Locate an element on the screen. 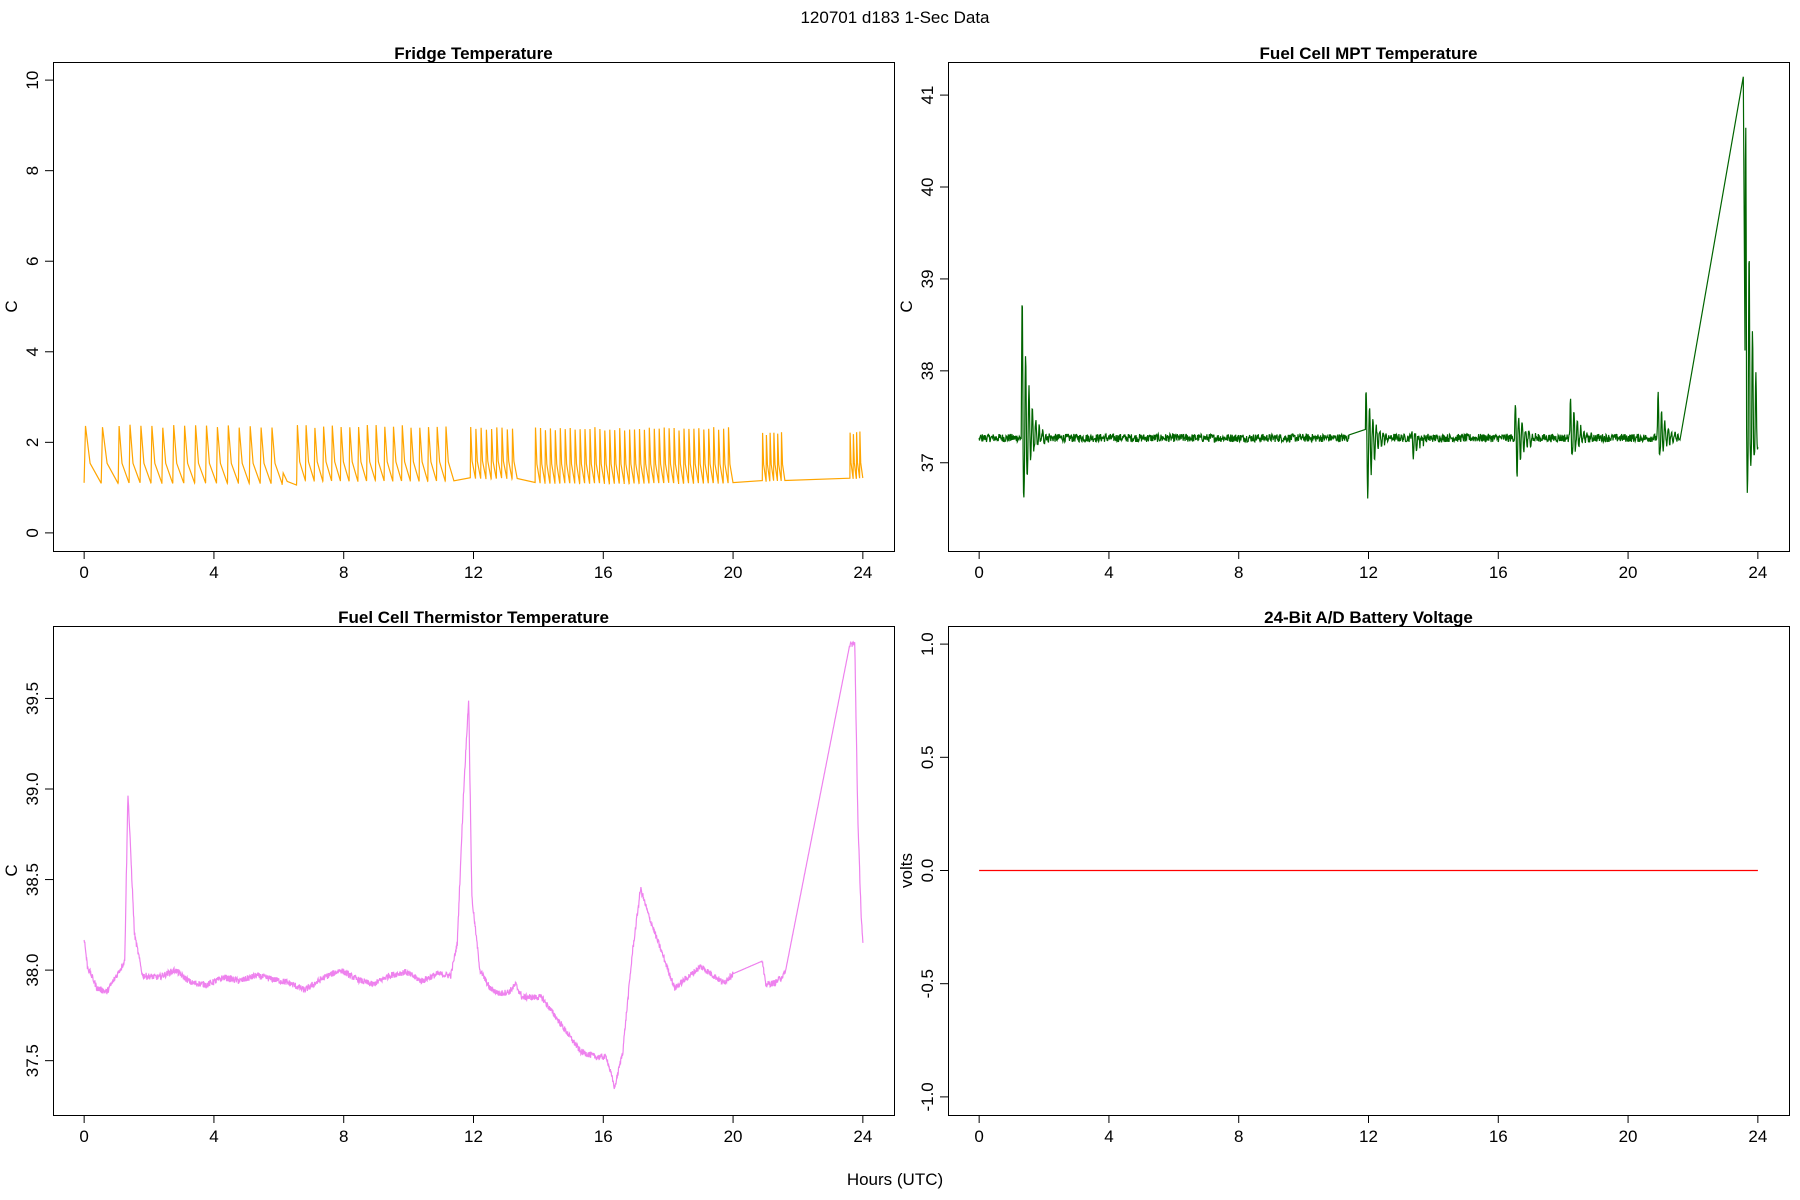 The image size is (1800, 1200). y-tick-label: 0.5 is located at coordinates (927, 757).